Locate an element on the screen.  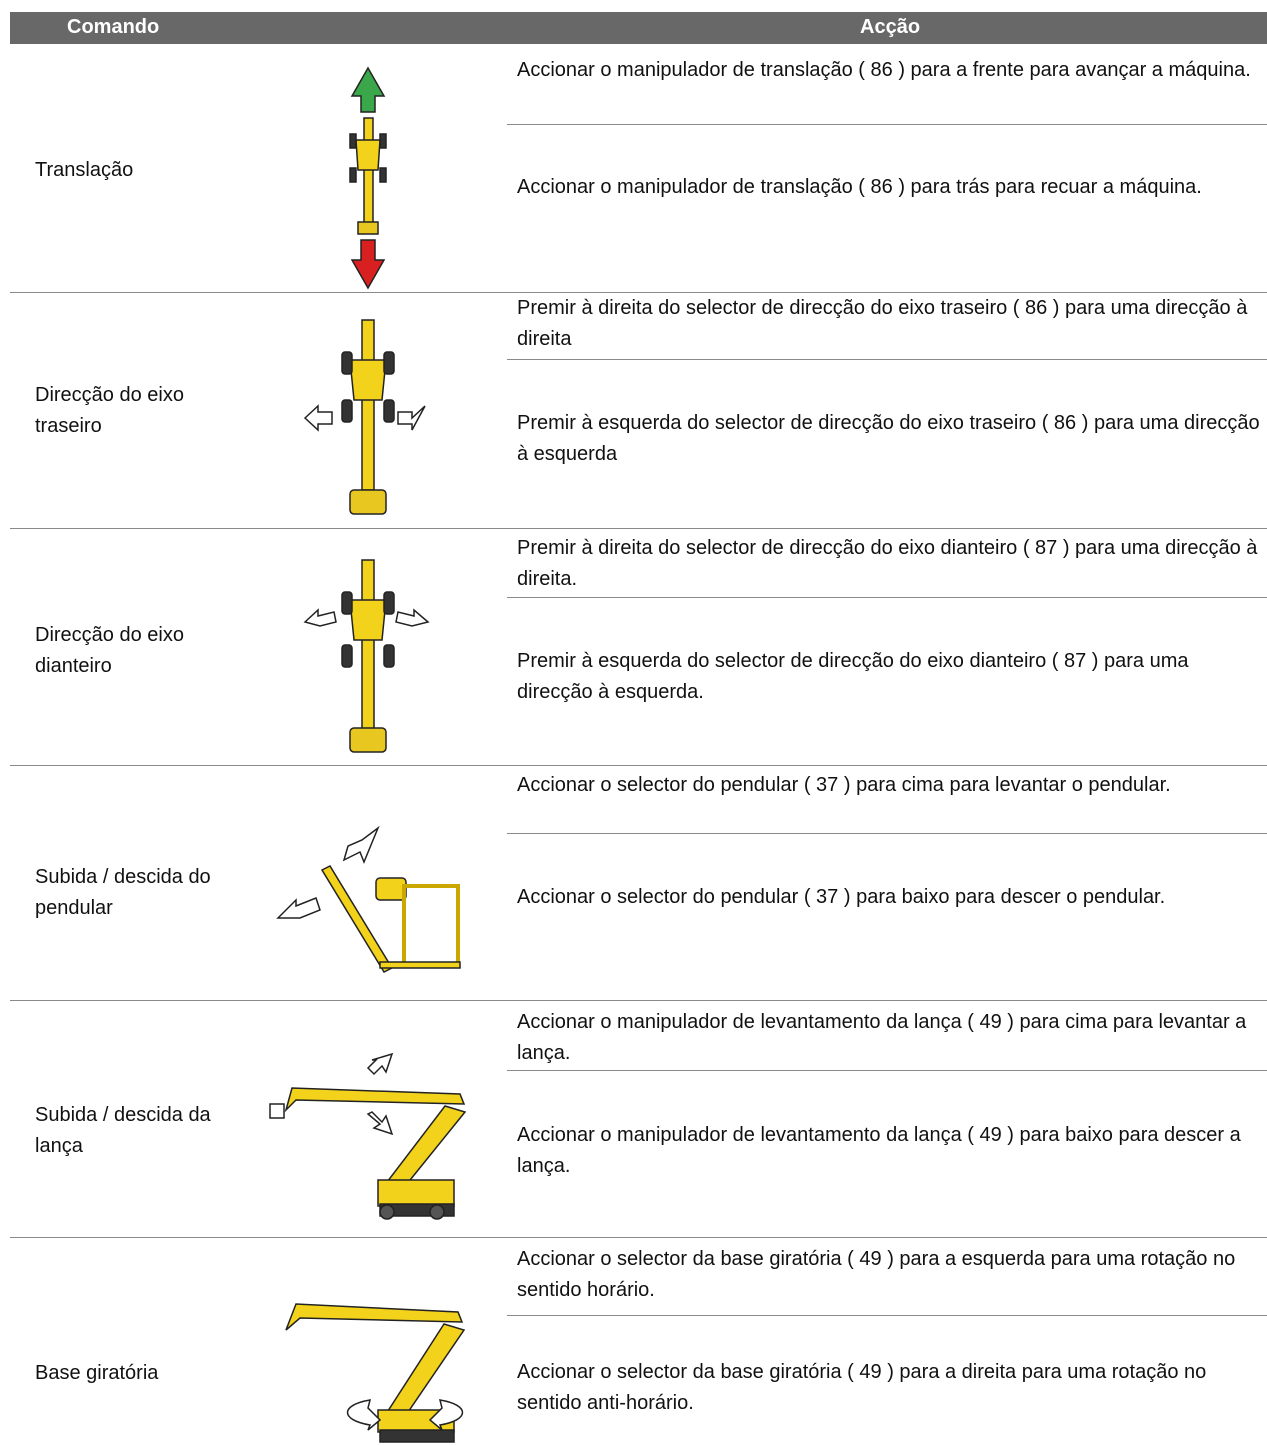
table-header: Comando Acção is located at coordinates (638, 28).